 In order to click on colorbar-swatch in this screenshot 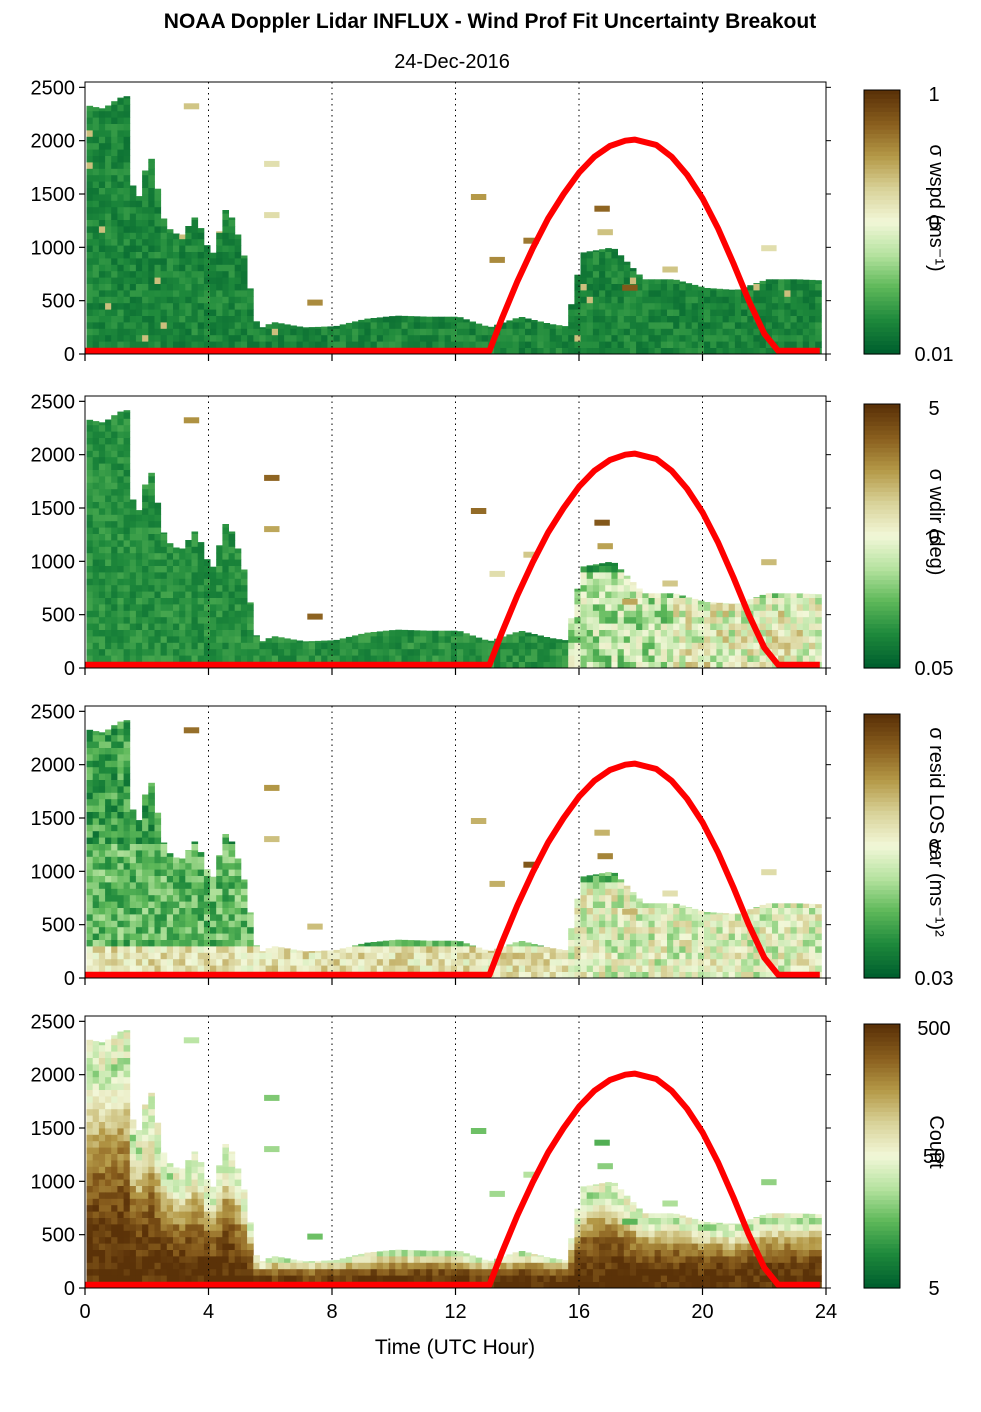, I will do `click(882, 906)`.